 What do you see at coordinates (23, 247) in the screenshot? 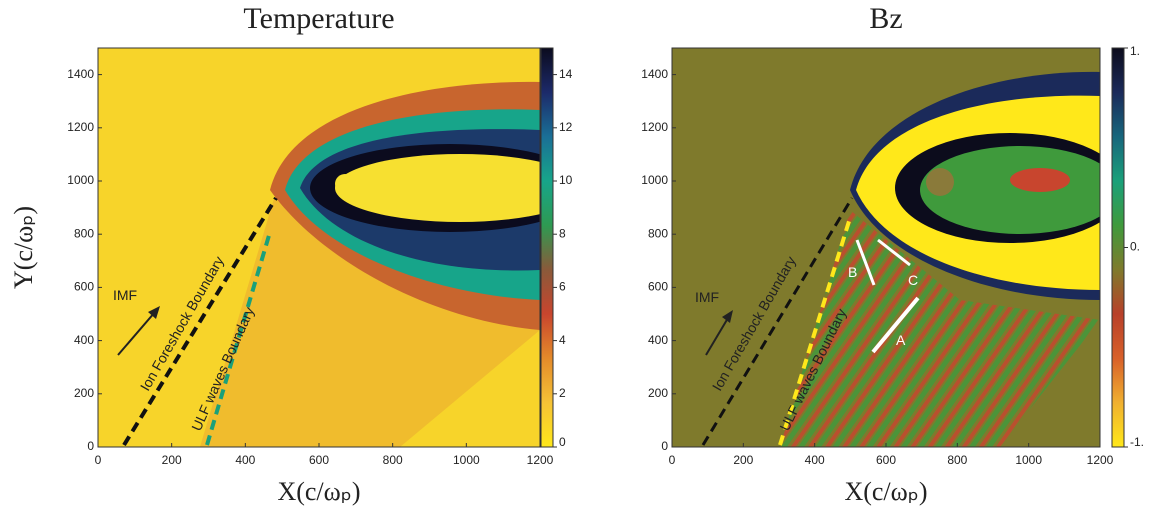
I see `y-axis-label: Y(c/ωₚ)` at bounding box center [23, 247].